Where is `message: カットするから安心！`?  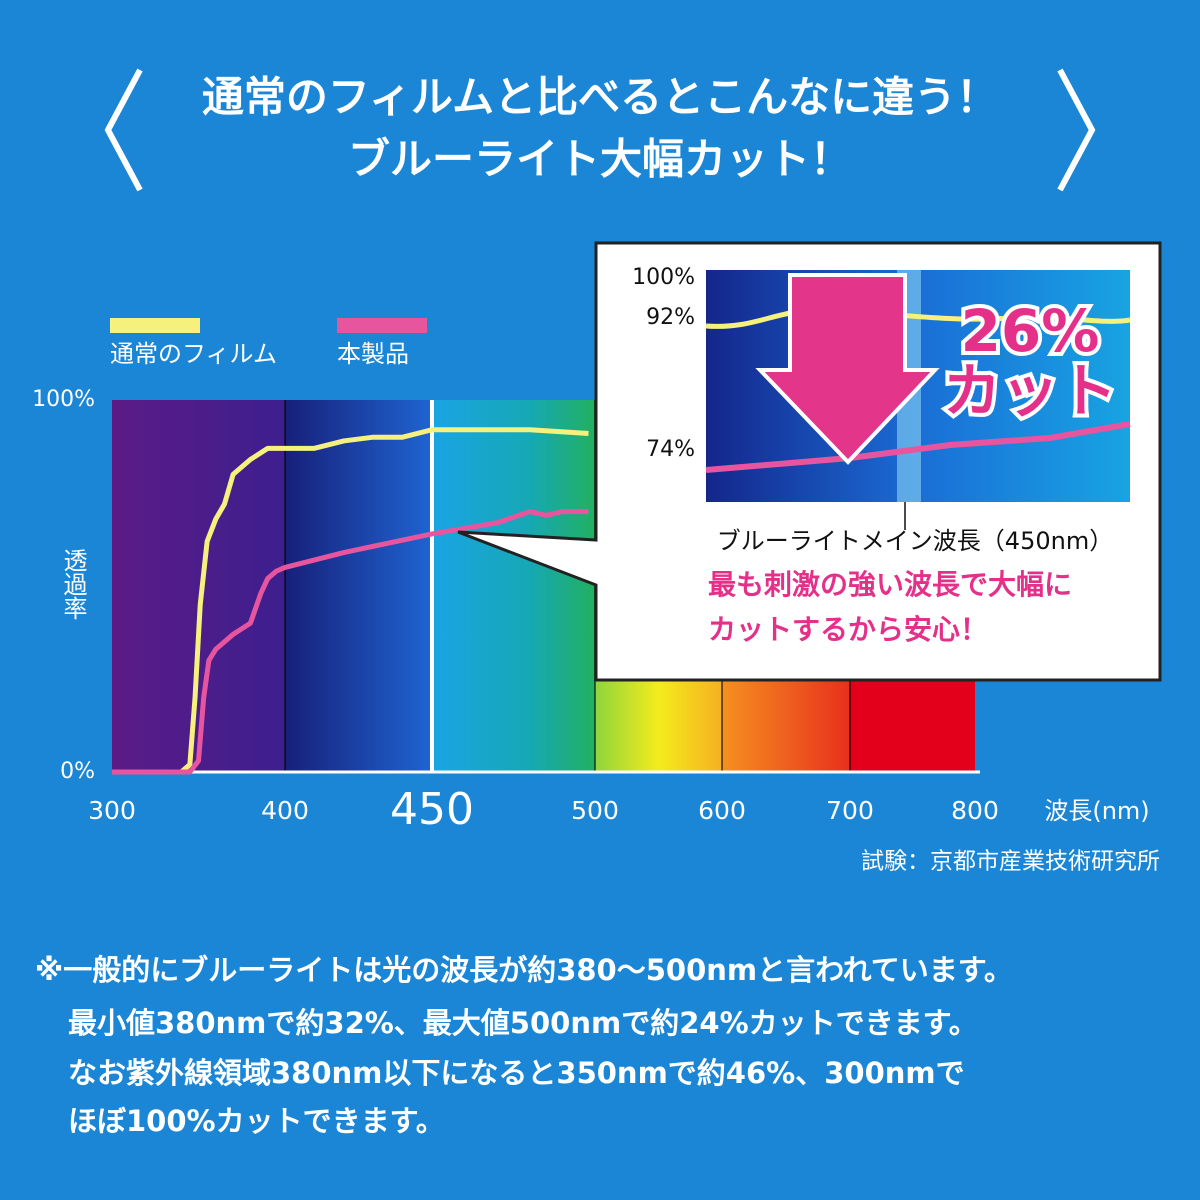
message: カットするから安心！ is located at coordinates (848, 629).